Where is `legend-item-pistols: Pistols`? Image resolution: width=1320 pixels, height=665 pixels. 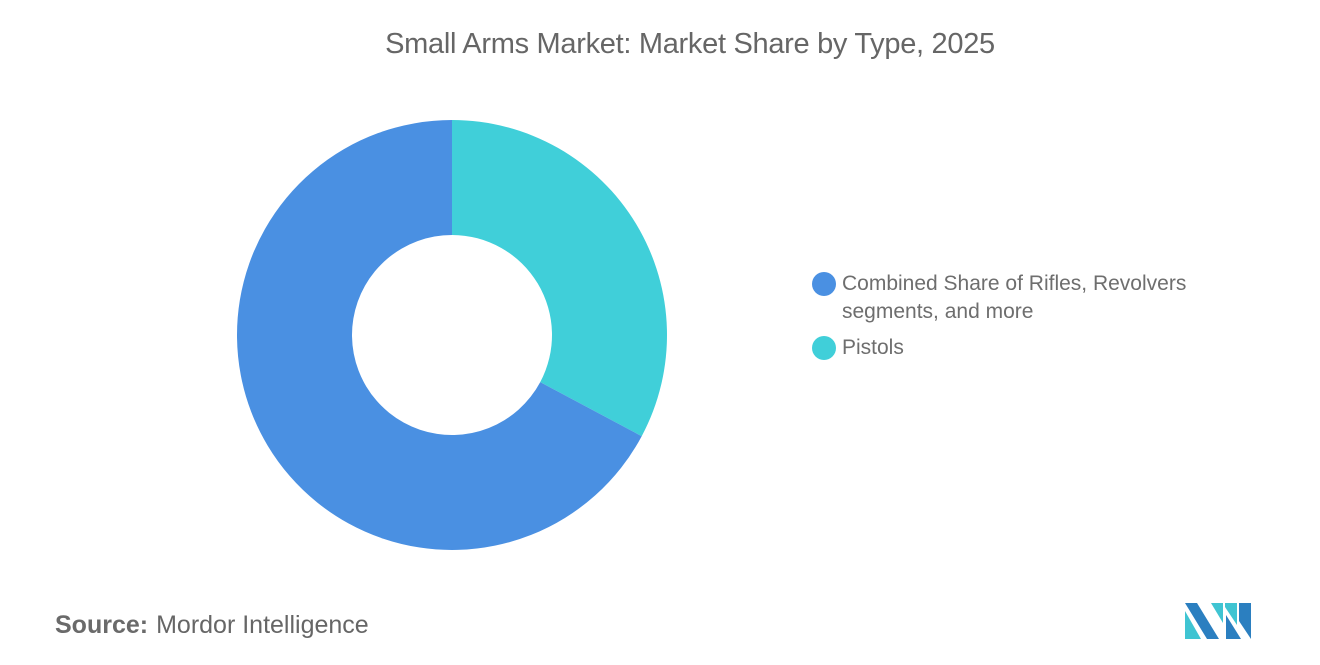 legend-item-pistols: Pistols is located at coordinates (1022, 348).